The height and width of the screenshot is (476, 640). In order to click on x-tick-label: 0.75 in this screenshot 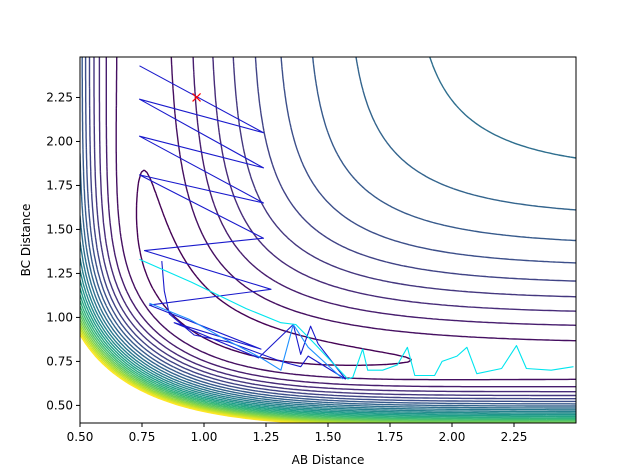, I will do `click(142, 437)`.